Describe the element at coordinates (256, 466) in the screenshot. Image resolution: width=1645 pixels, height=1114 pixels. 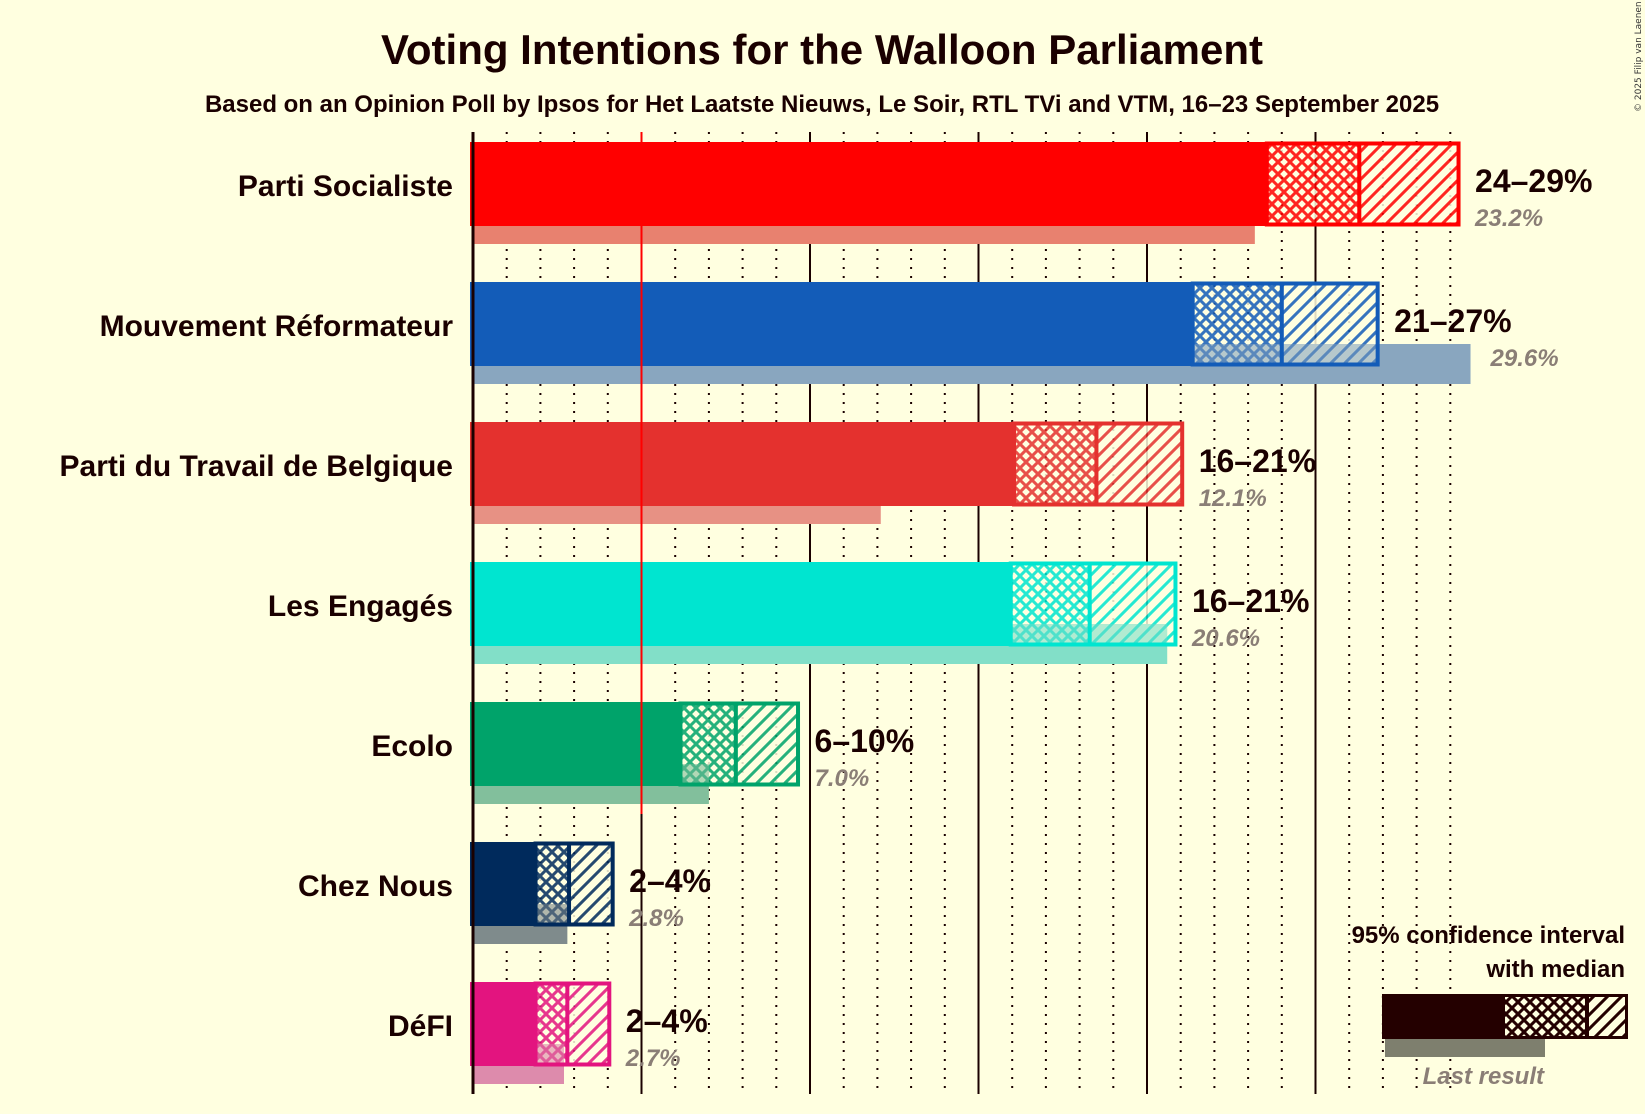
I see `party-name: Parti du Travail de Belgique` at that location.